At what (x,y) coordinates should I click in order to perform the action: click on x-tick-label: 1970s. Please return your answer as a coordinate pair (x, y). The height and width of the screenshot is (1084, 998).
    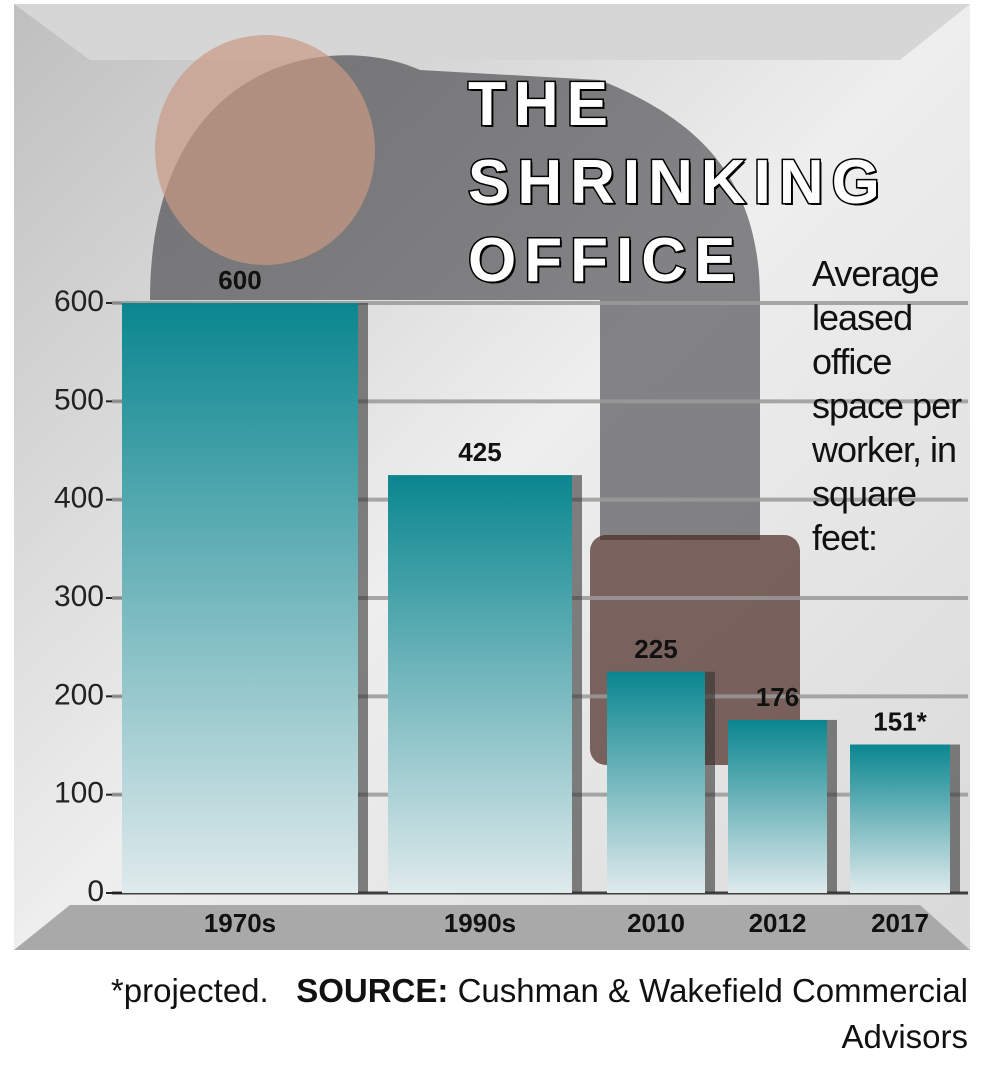
    Looking at the image, I should click on (240, 923).